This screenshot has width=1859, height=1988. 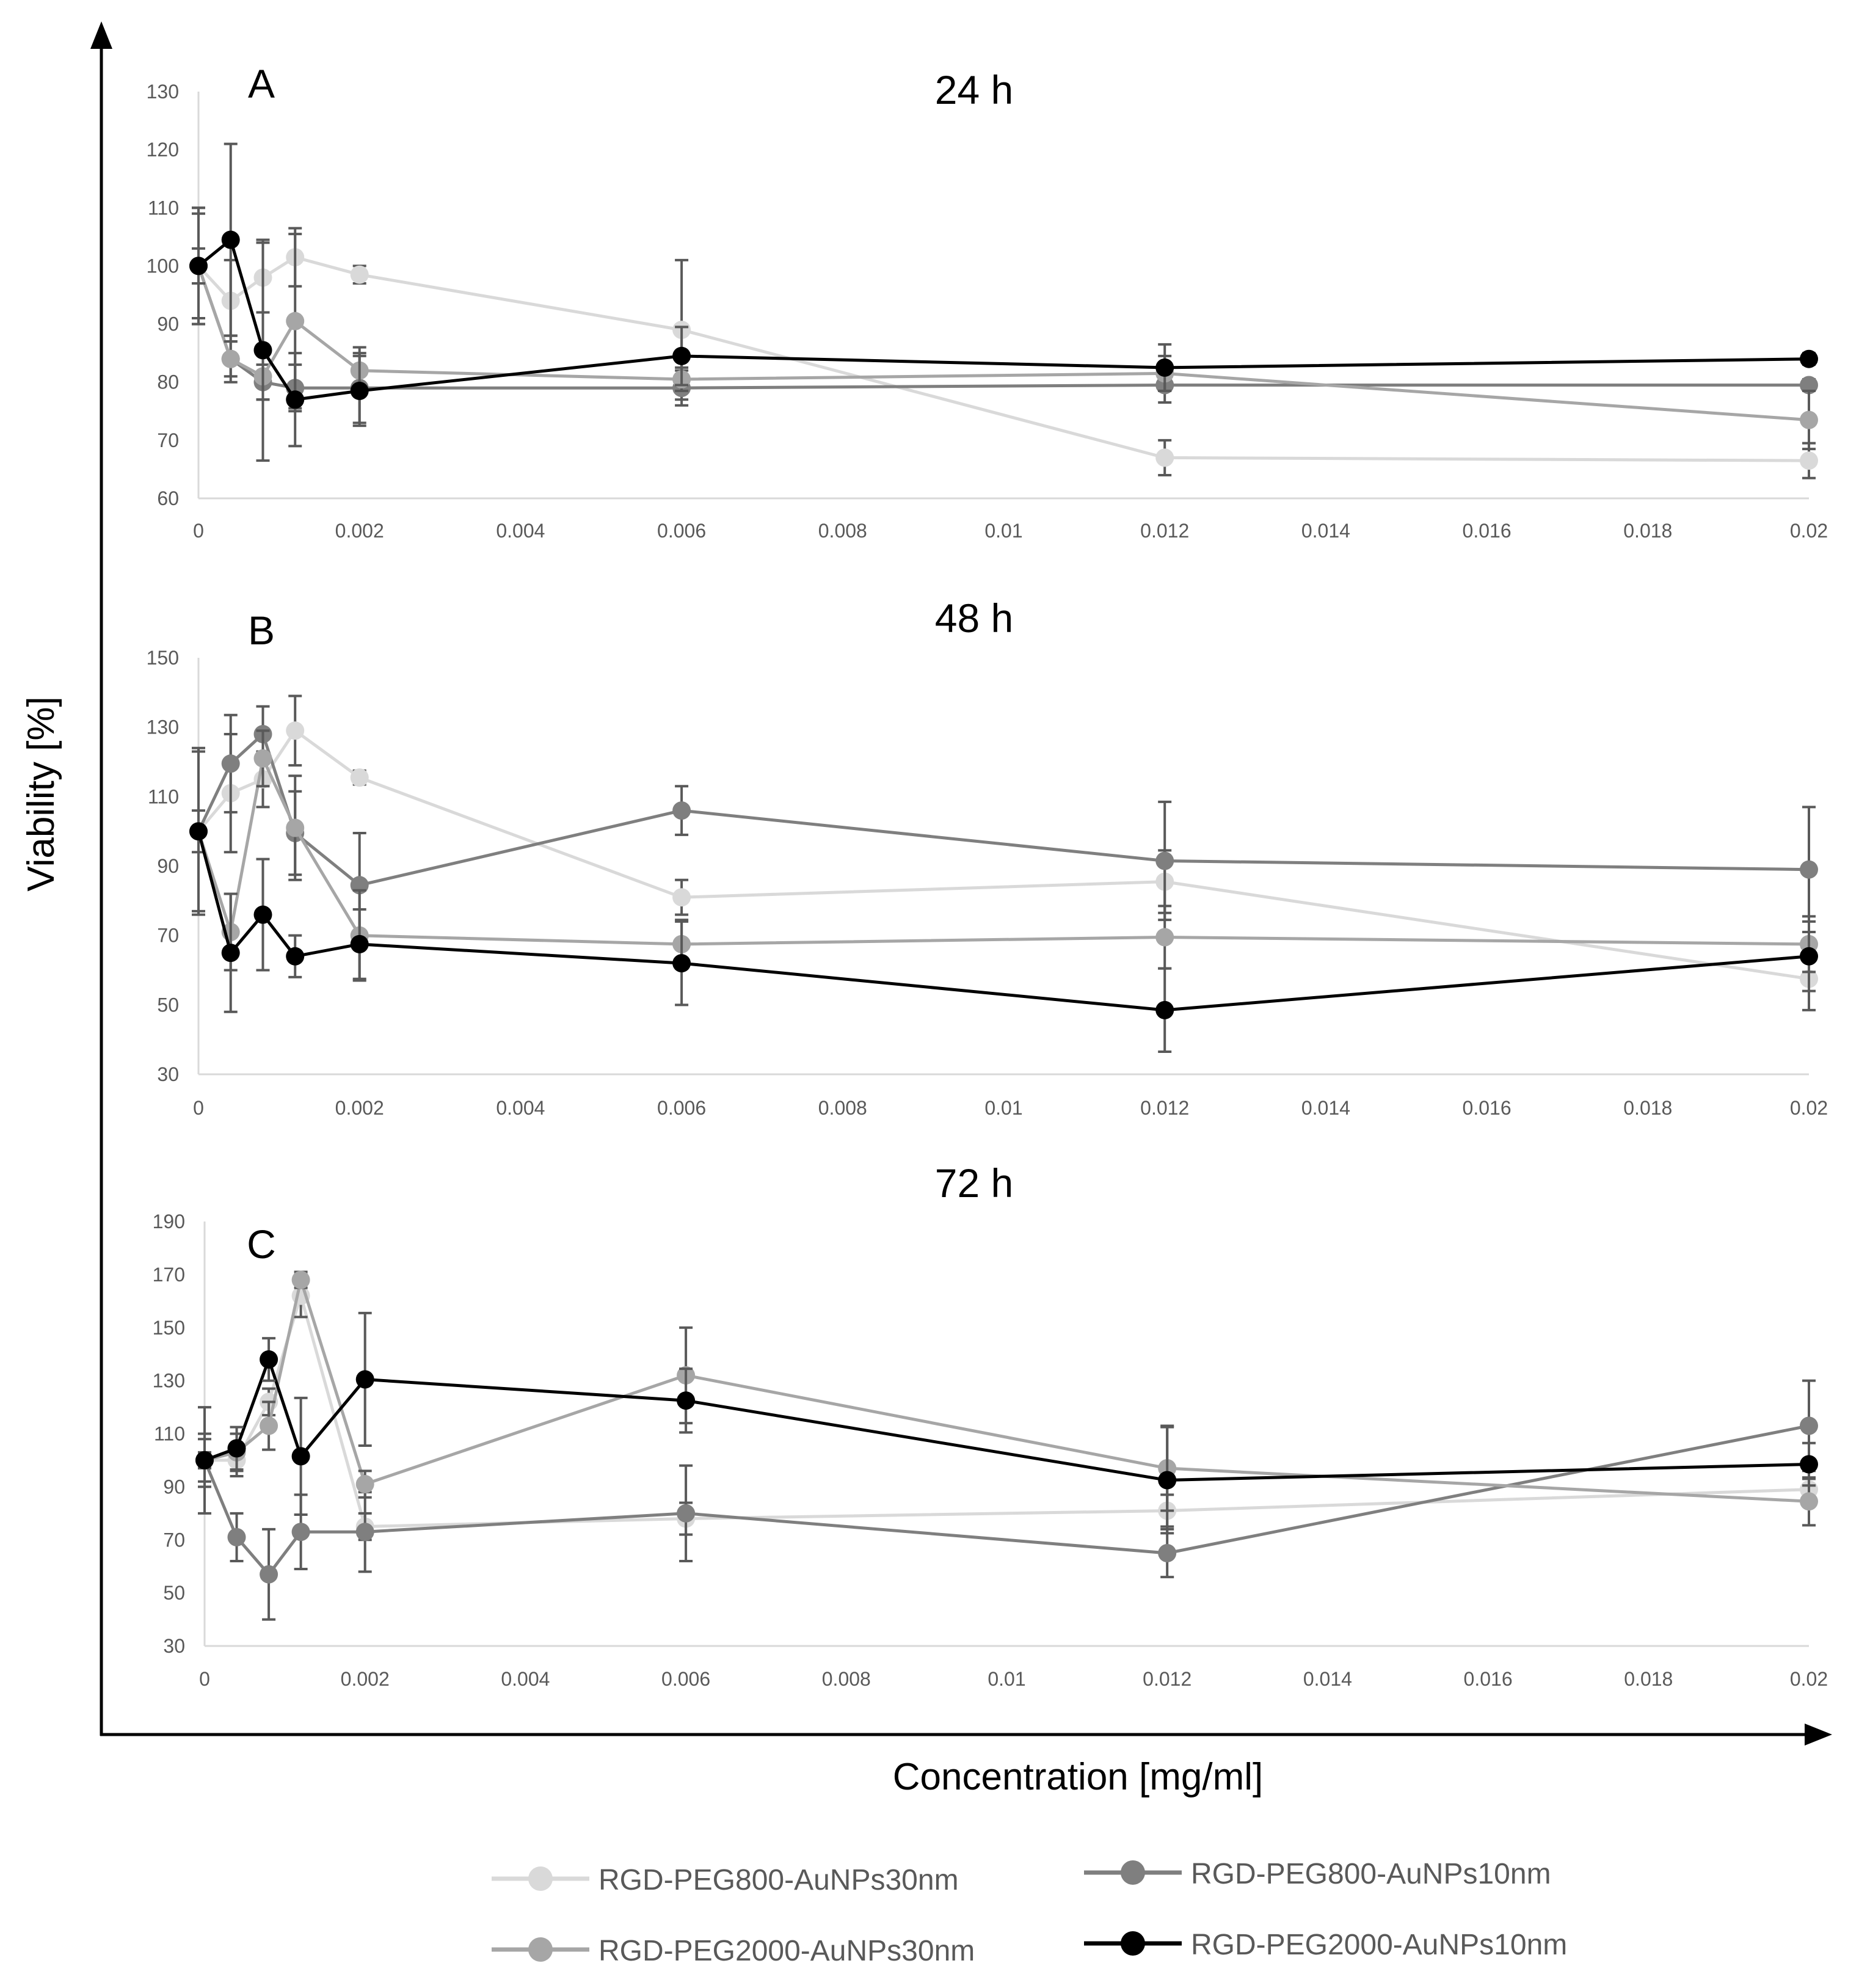 What do you see at coordinates (163, 150) in the screenshot?
I see `y-tick-label: 120` at bounding box center [163, 150].